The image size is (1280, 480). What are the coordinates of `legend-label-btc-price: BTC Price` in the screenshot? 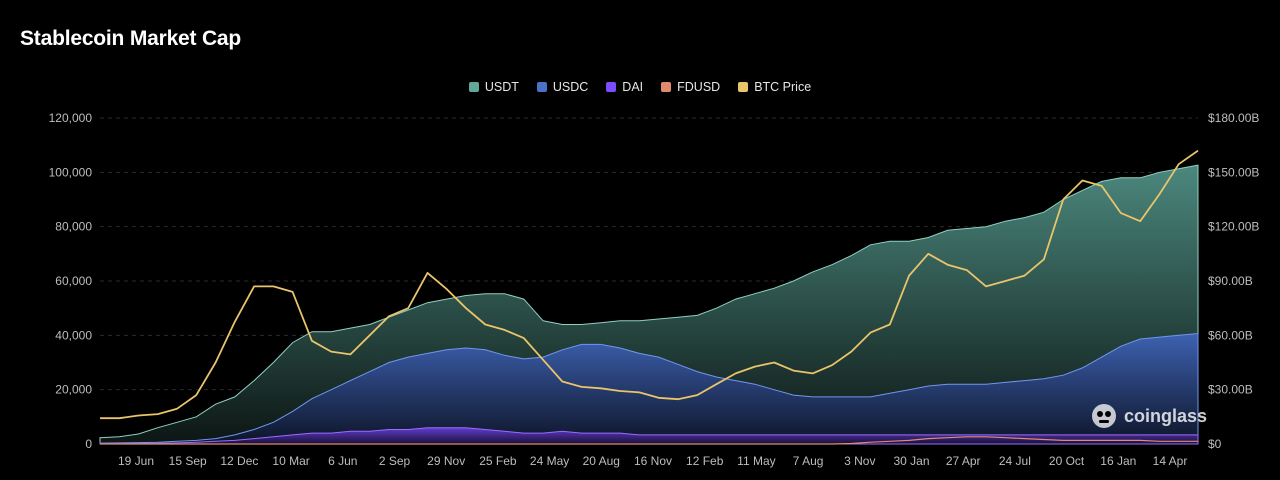 It's located at (783, 87).